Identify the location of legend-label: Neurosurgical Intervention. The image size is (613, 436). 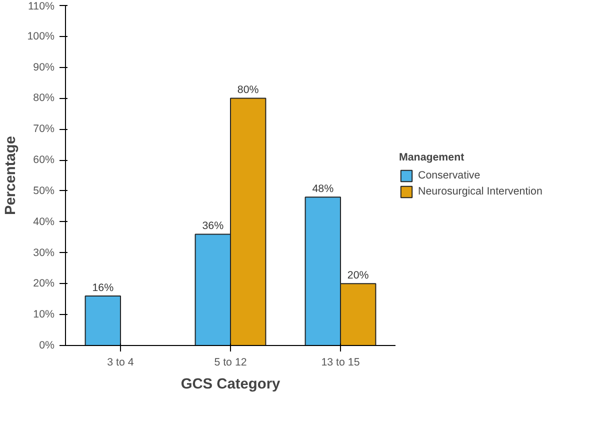
(480, 192).